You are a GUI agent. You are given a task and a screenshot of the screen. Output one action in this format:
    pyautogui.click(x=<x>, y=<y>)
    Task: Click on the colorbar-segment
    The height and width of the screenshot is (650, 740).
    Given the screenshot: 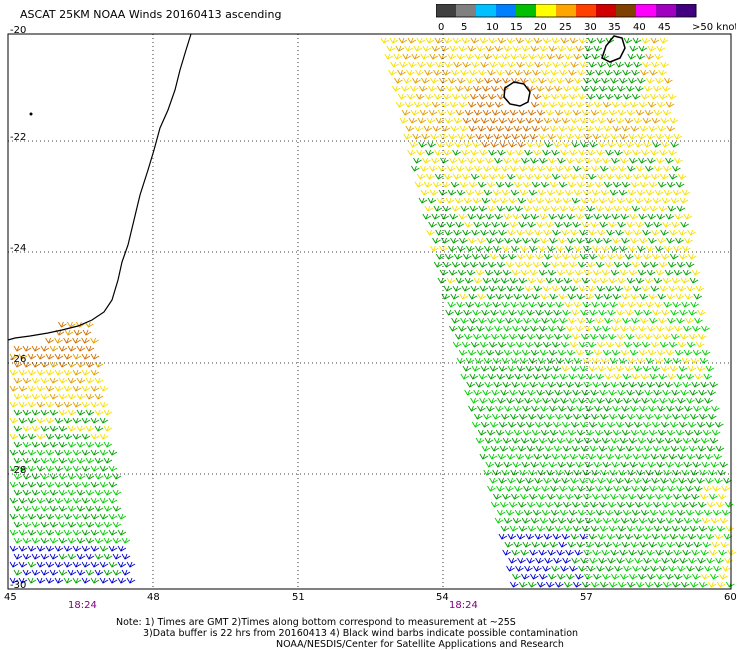 What is the action you would take?
    pyautogui.click(x=466, y=10)
    